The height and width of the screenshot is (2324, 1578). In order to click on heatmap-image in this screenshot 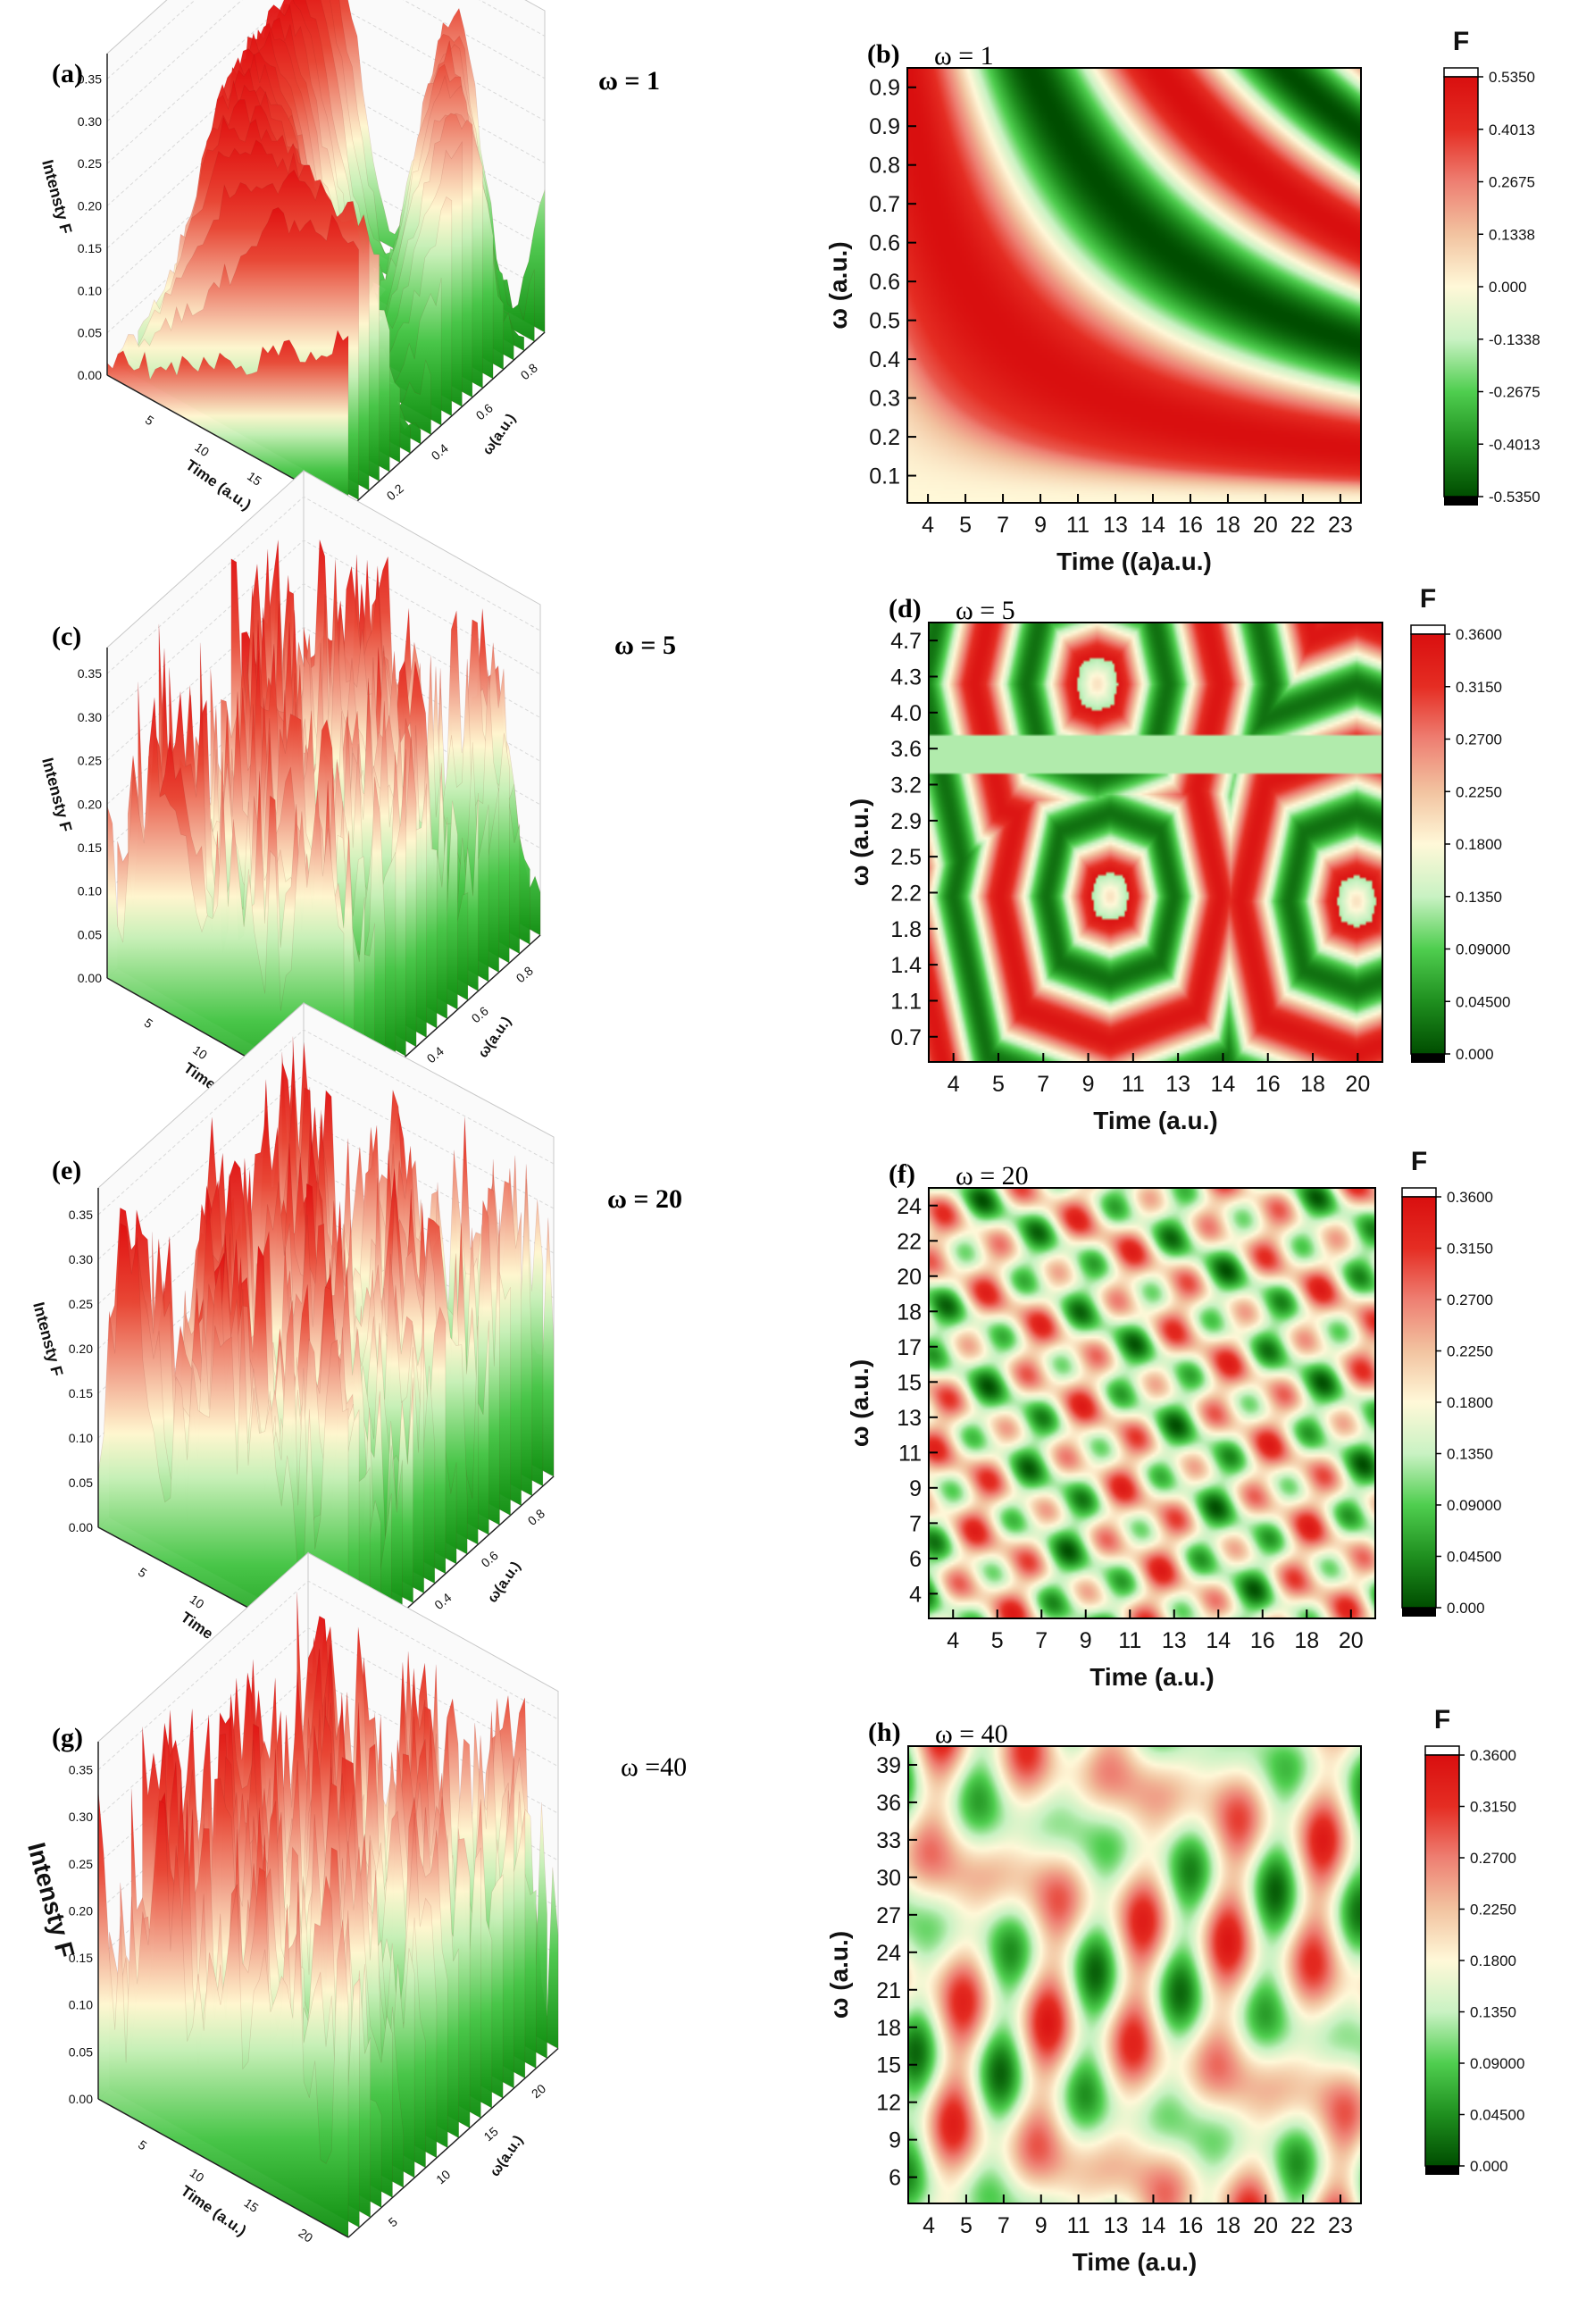, I will do `click(1135, 1974)`.